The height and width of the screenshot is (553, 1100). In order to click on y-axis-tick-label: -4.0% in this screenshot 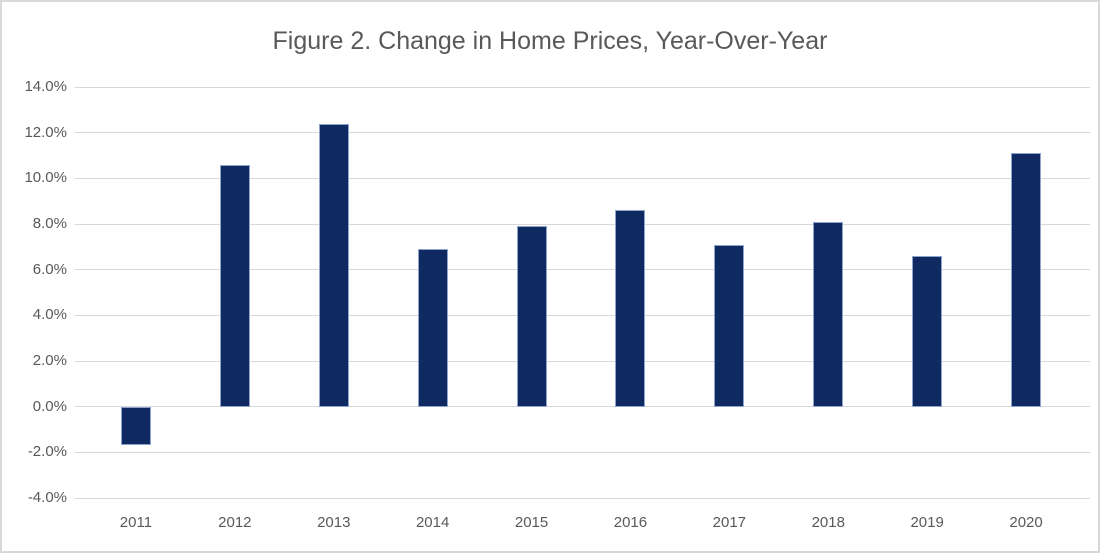, I will do `click(47, 497)`.